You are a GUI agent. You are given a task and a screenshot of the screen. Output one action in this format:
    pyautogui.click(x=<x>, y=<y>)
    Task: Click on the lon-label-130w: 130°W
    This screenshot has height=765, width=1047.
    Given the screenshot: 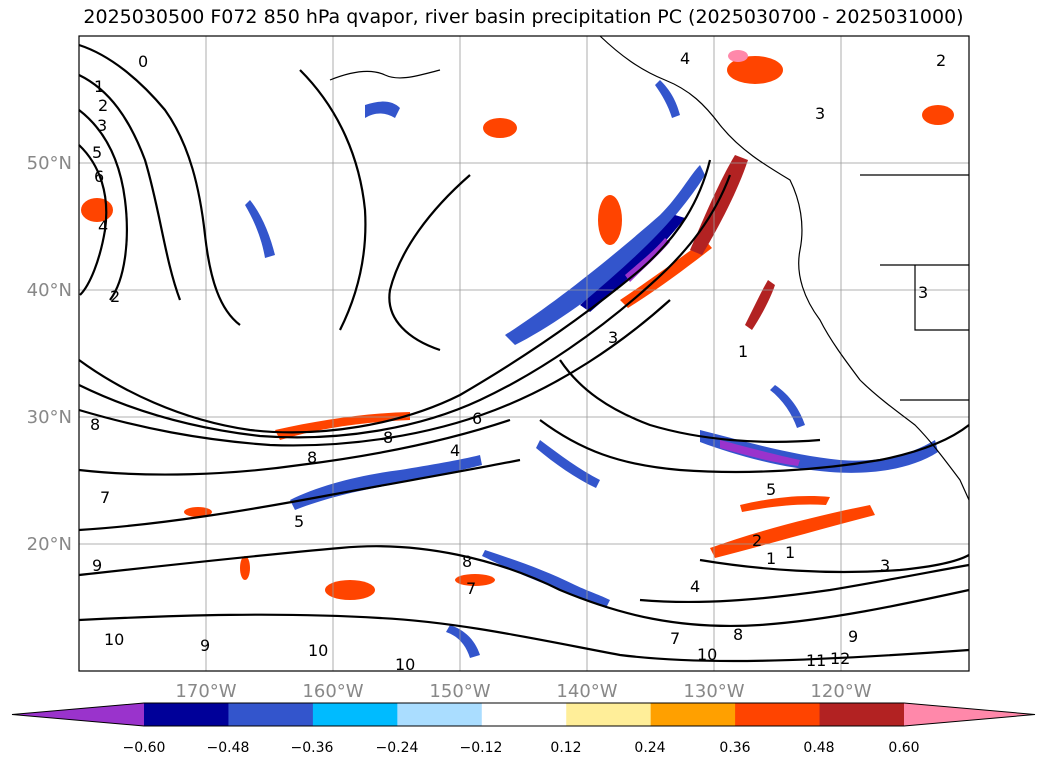 What is the action you would take?
    pyautogui.click(x=713, y=691)
    